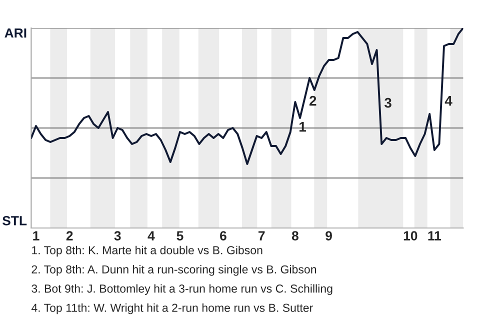 The width and height of the screenshot is (480, 320). What do you see at coordinates (295, 235) in the screenshot?
I see `x-tick-label: 8` at bounding box center [295, 235].